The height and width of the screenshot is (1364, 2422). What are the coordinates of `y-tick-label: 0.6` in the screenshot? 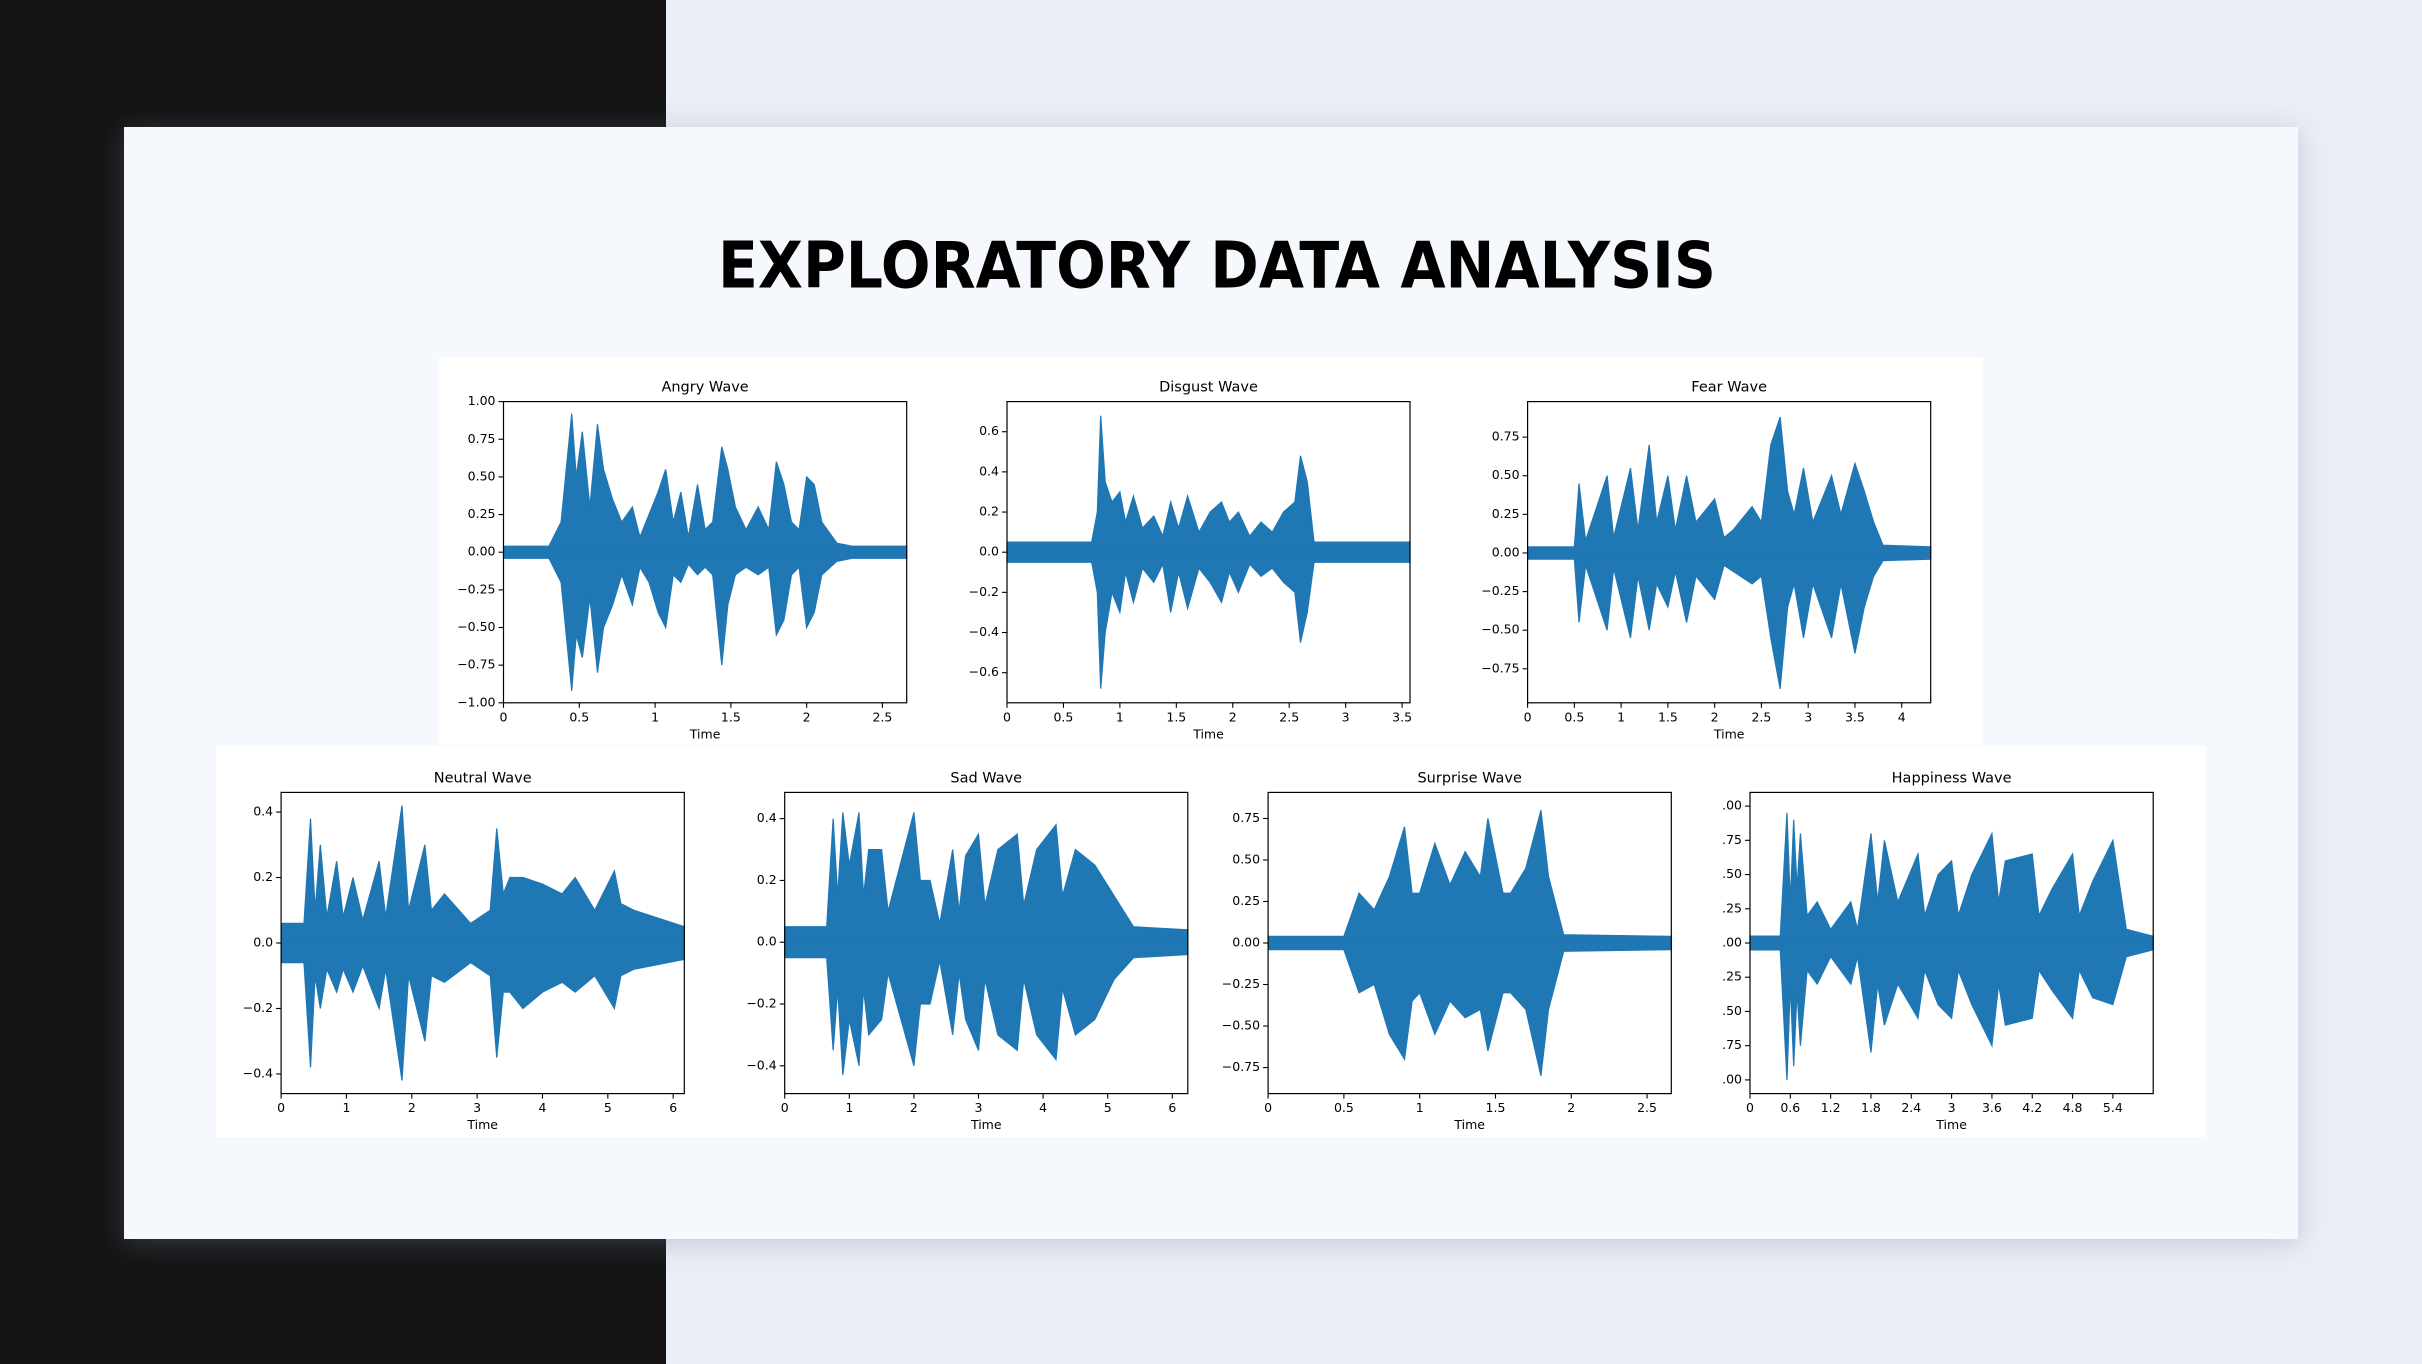 It's located at (989, 430).